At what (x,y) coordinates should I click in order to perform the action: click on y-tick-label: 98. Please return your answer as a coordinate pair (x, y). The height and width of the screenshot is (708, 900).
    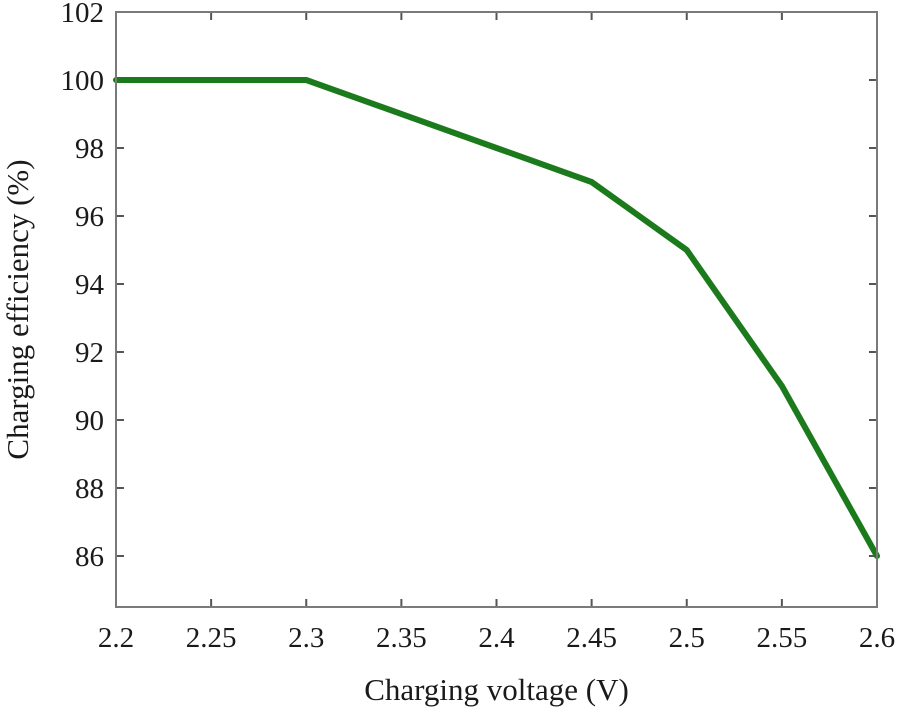
    Looking at the image, I should click on (89, 149).